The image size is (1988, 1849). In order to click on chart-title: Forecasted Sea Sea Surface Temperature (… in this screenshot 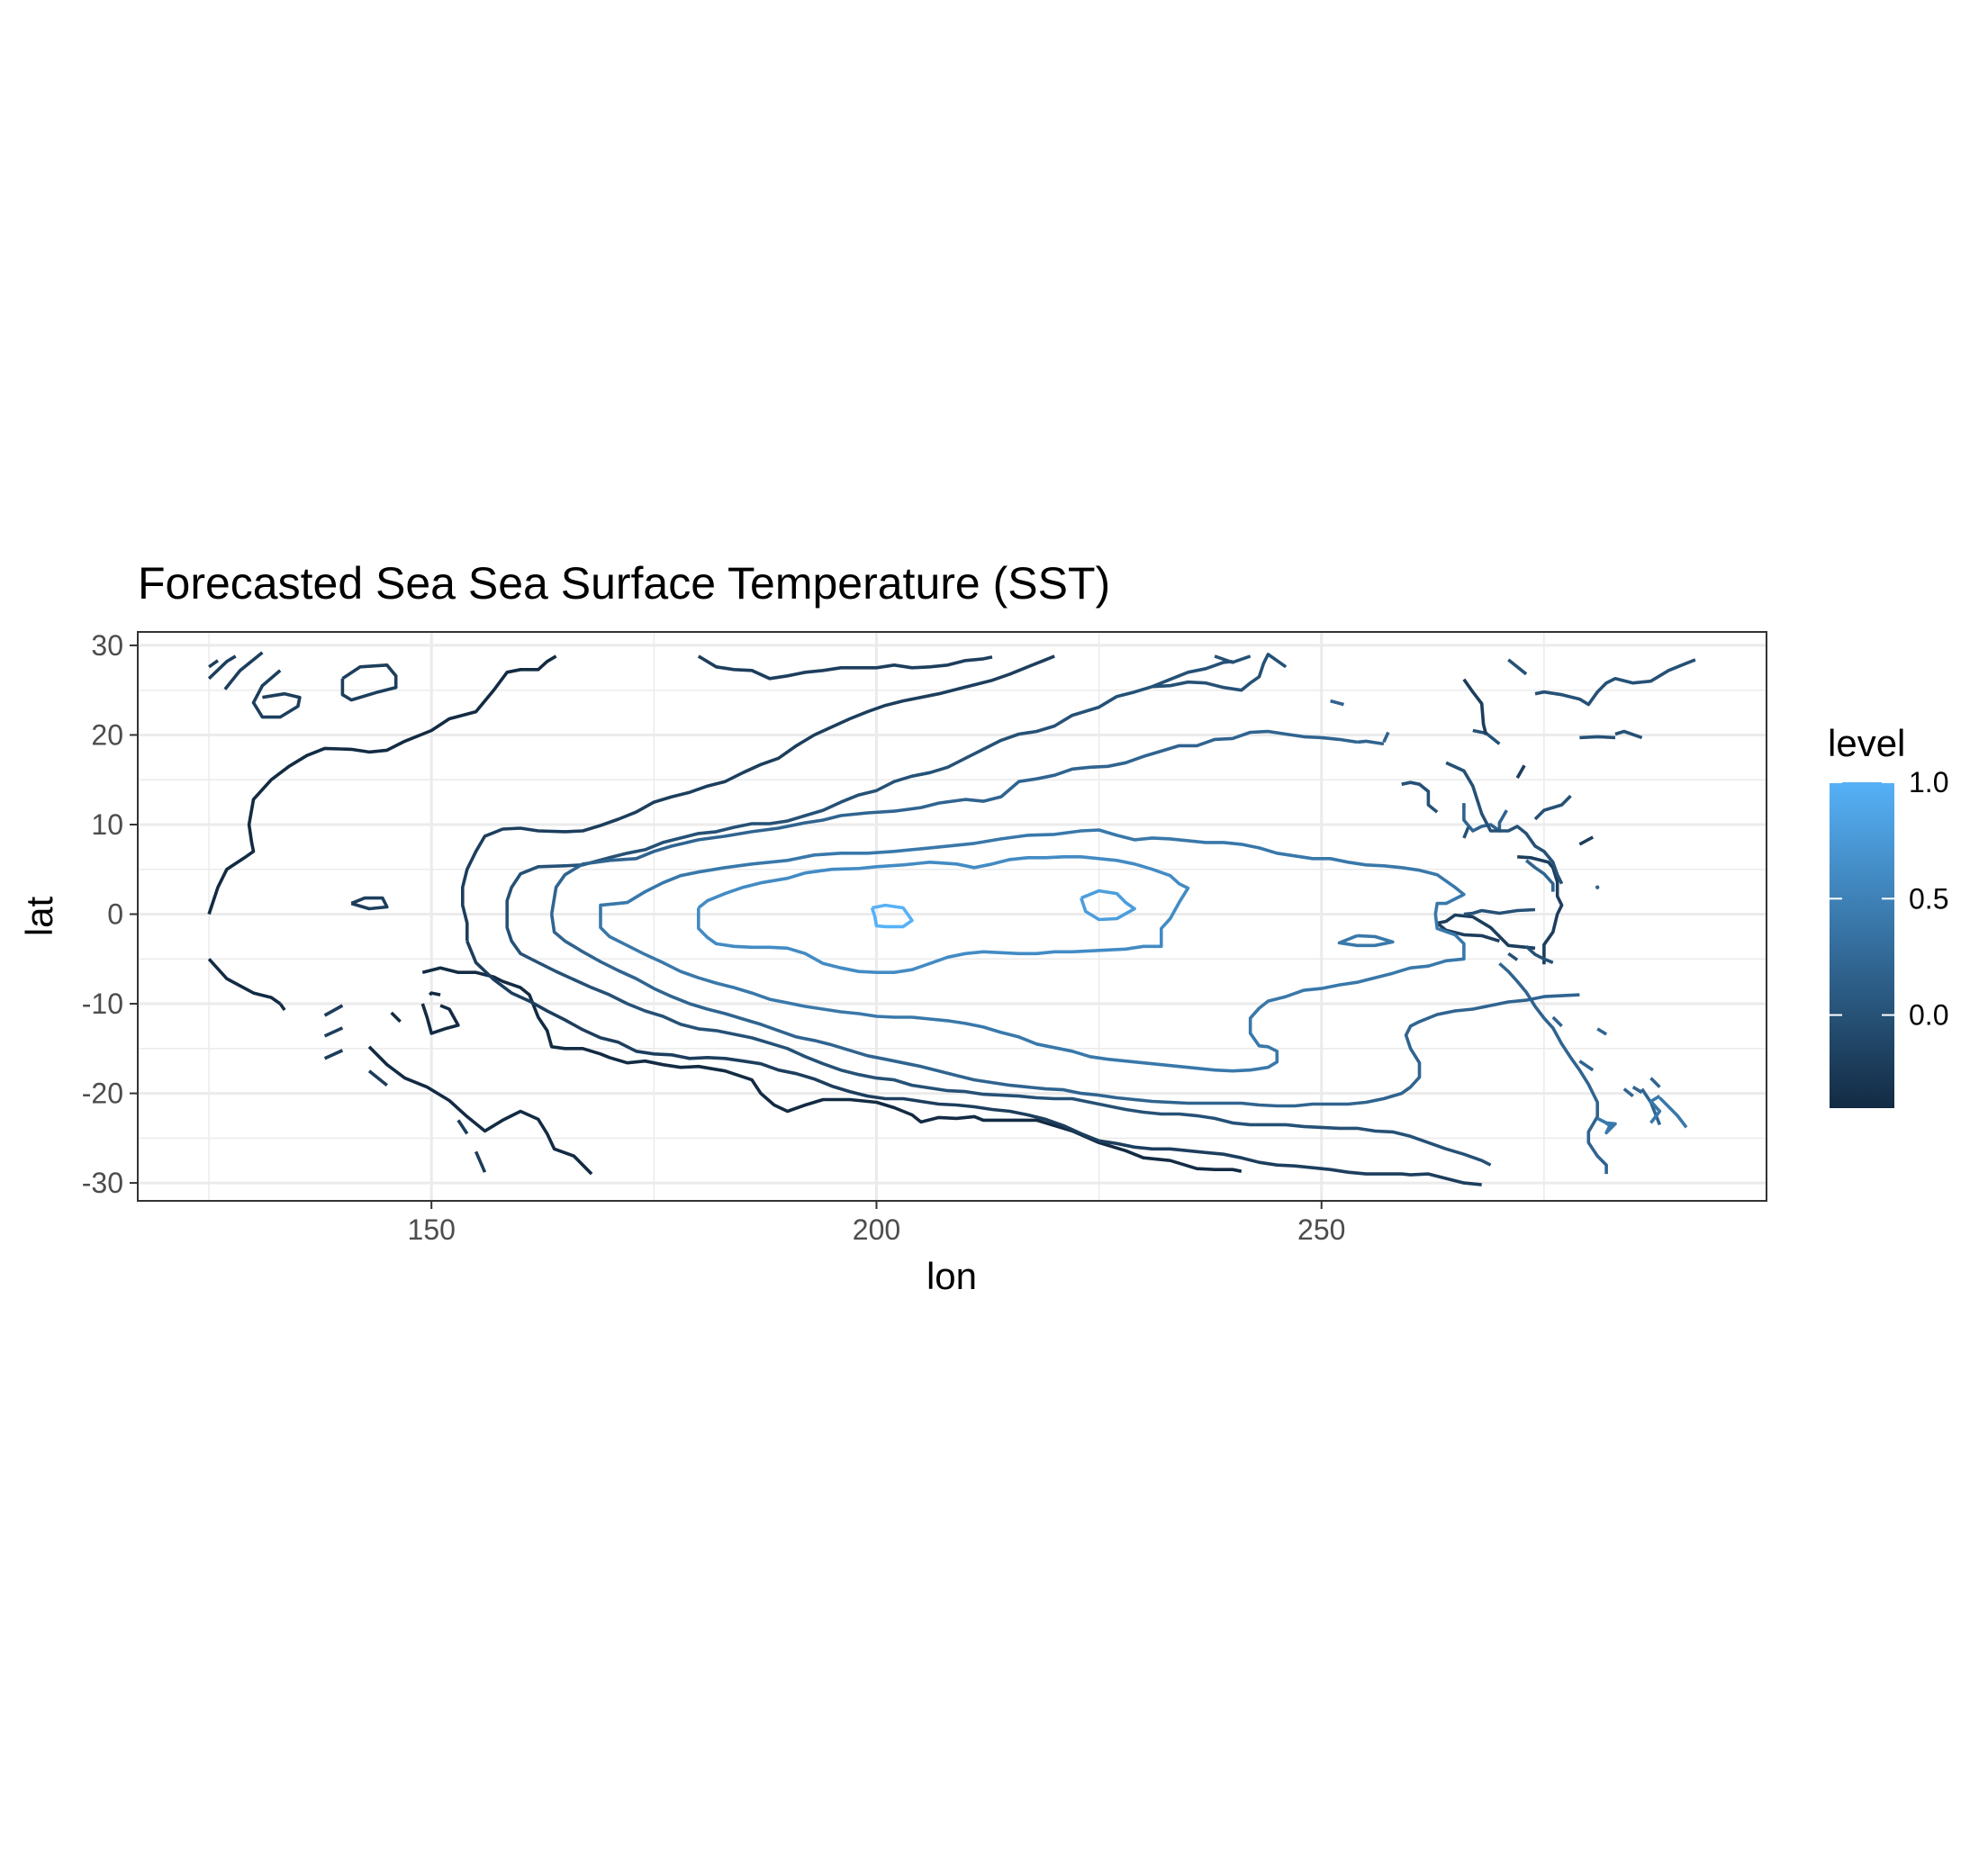, I will do `click(624, 583)`.